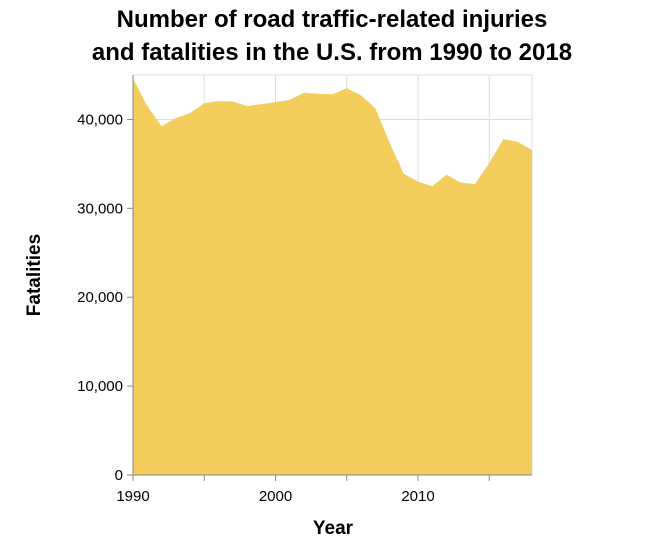 This screenshot has height=548, width=664. Describe the element at coordinates (332, 19) in the screenshot. I see `chart-title-line-1: Number of road traffic-related injuries` at that location.